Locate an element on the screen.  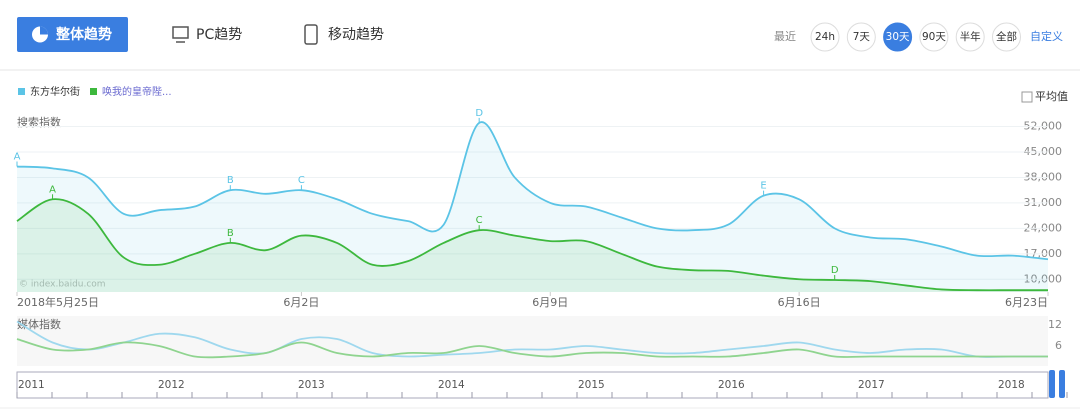
x-tick-label: 6月23日 is located at coordinates (1026, 302).